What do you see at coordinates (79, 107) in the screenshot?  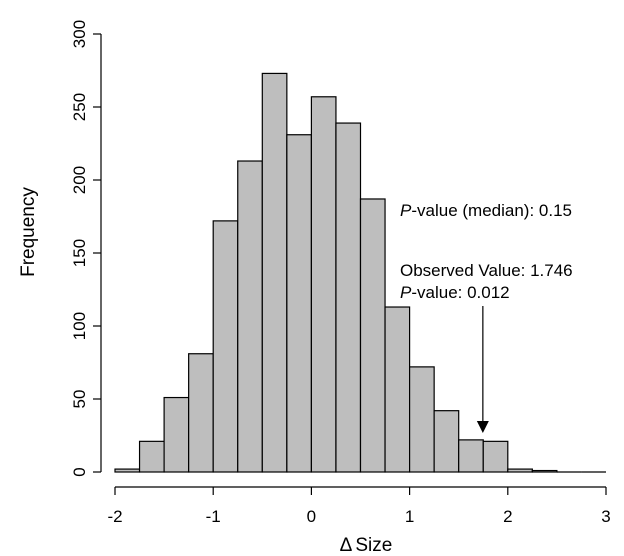 I see `y-tick-label: 250` at bounding box center [79, 107].